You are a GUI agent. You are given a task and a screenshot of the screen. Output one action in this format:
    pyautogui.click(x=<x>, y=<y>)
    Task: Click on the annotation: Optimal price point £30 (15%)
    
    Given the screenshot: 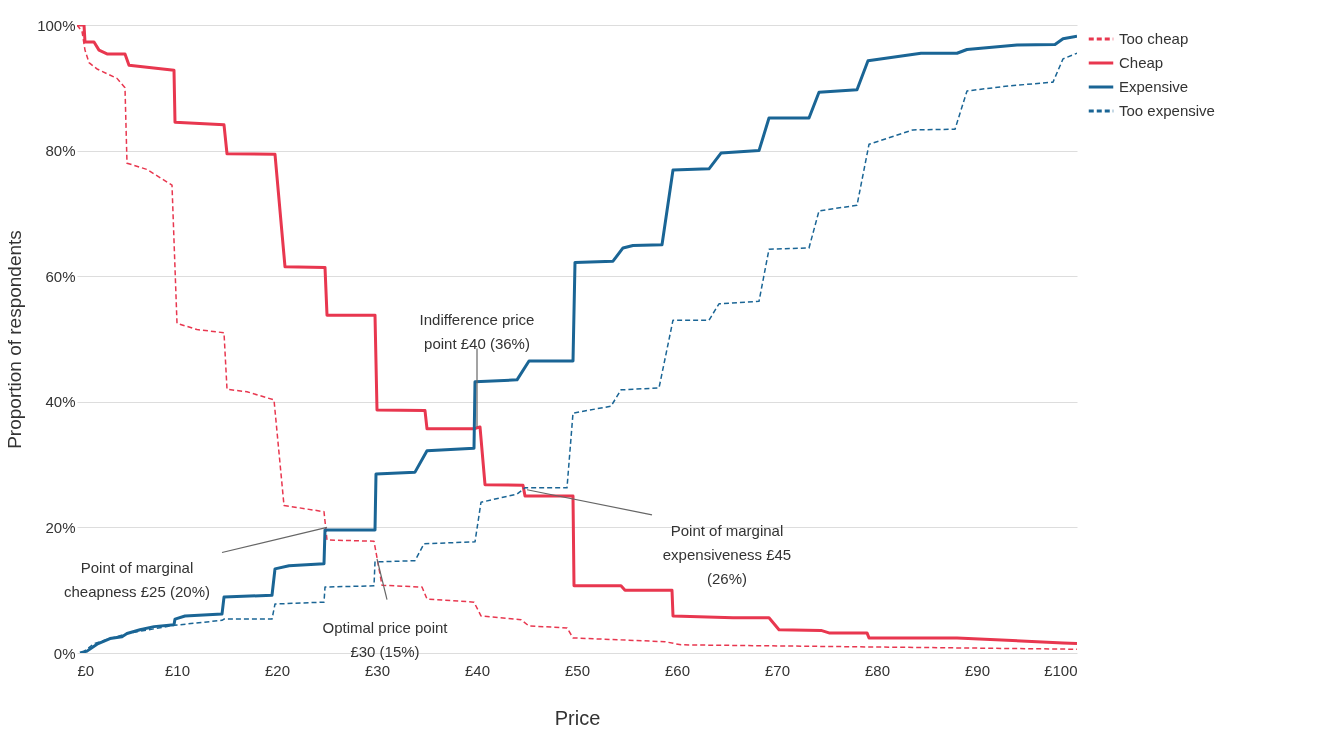 What is the action you would take?
    pyautogui.click(x=385, y=639)
    